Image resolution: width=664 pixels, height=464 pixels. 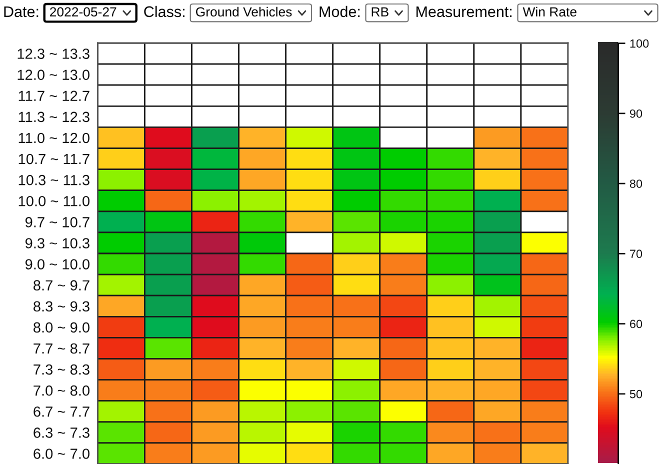 I want to click on y-tick-label: 11.0 ~ 12.0, so click(x=54, y=138).